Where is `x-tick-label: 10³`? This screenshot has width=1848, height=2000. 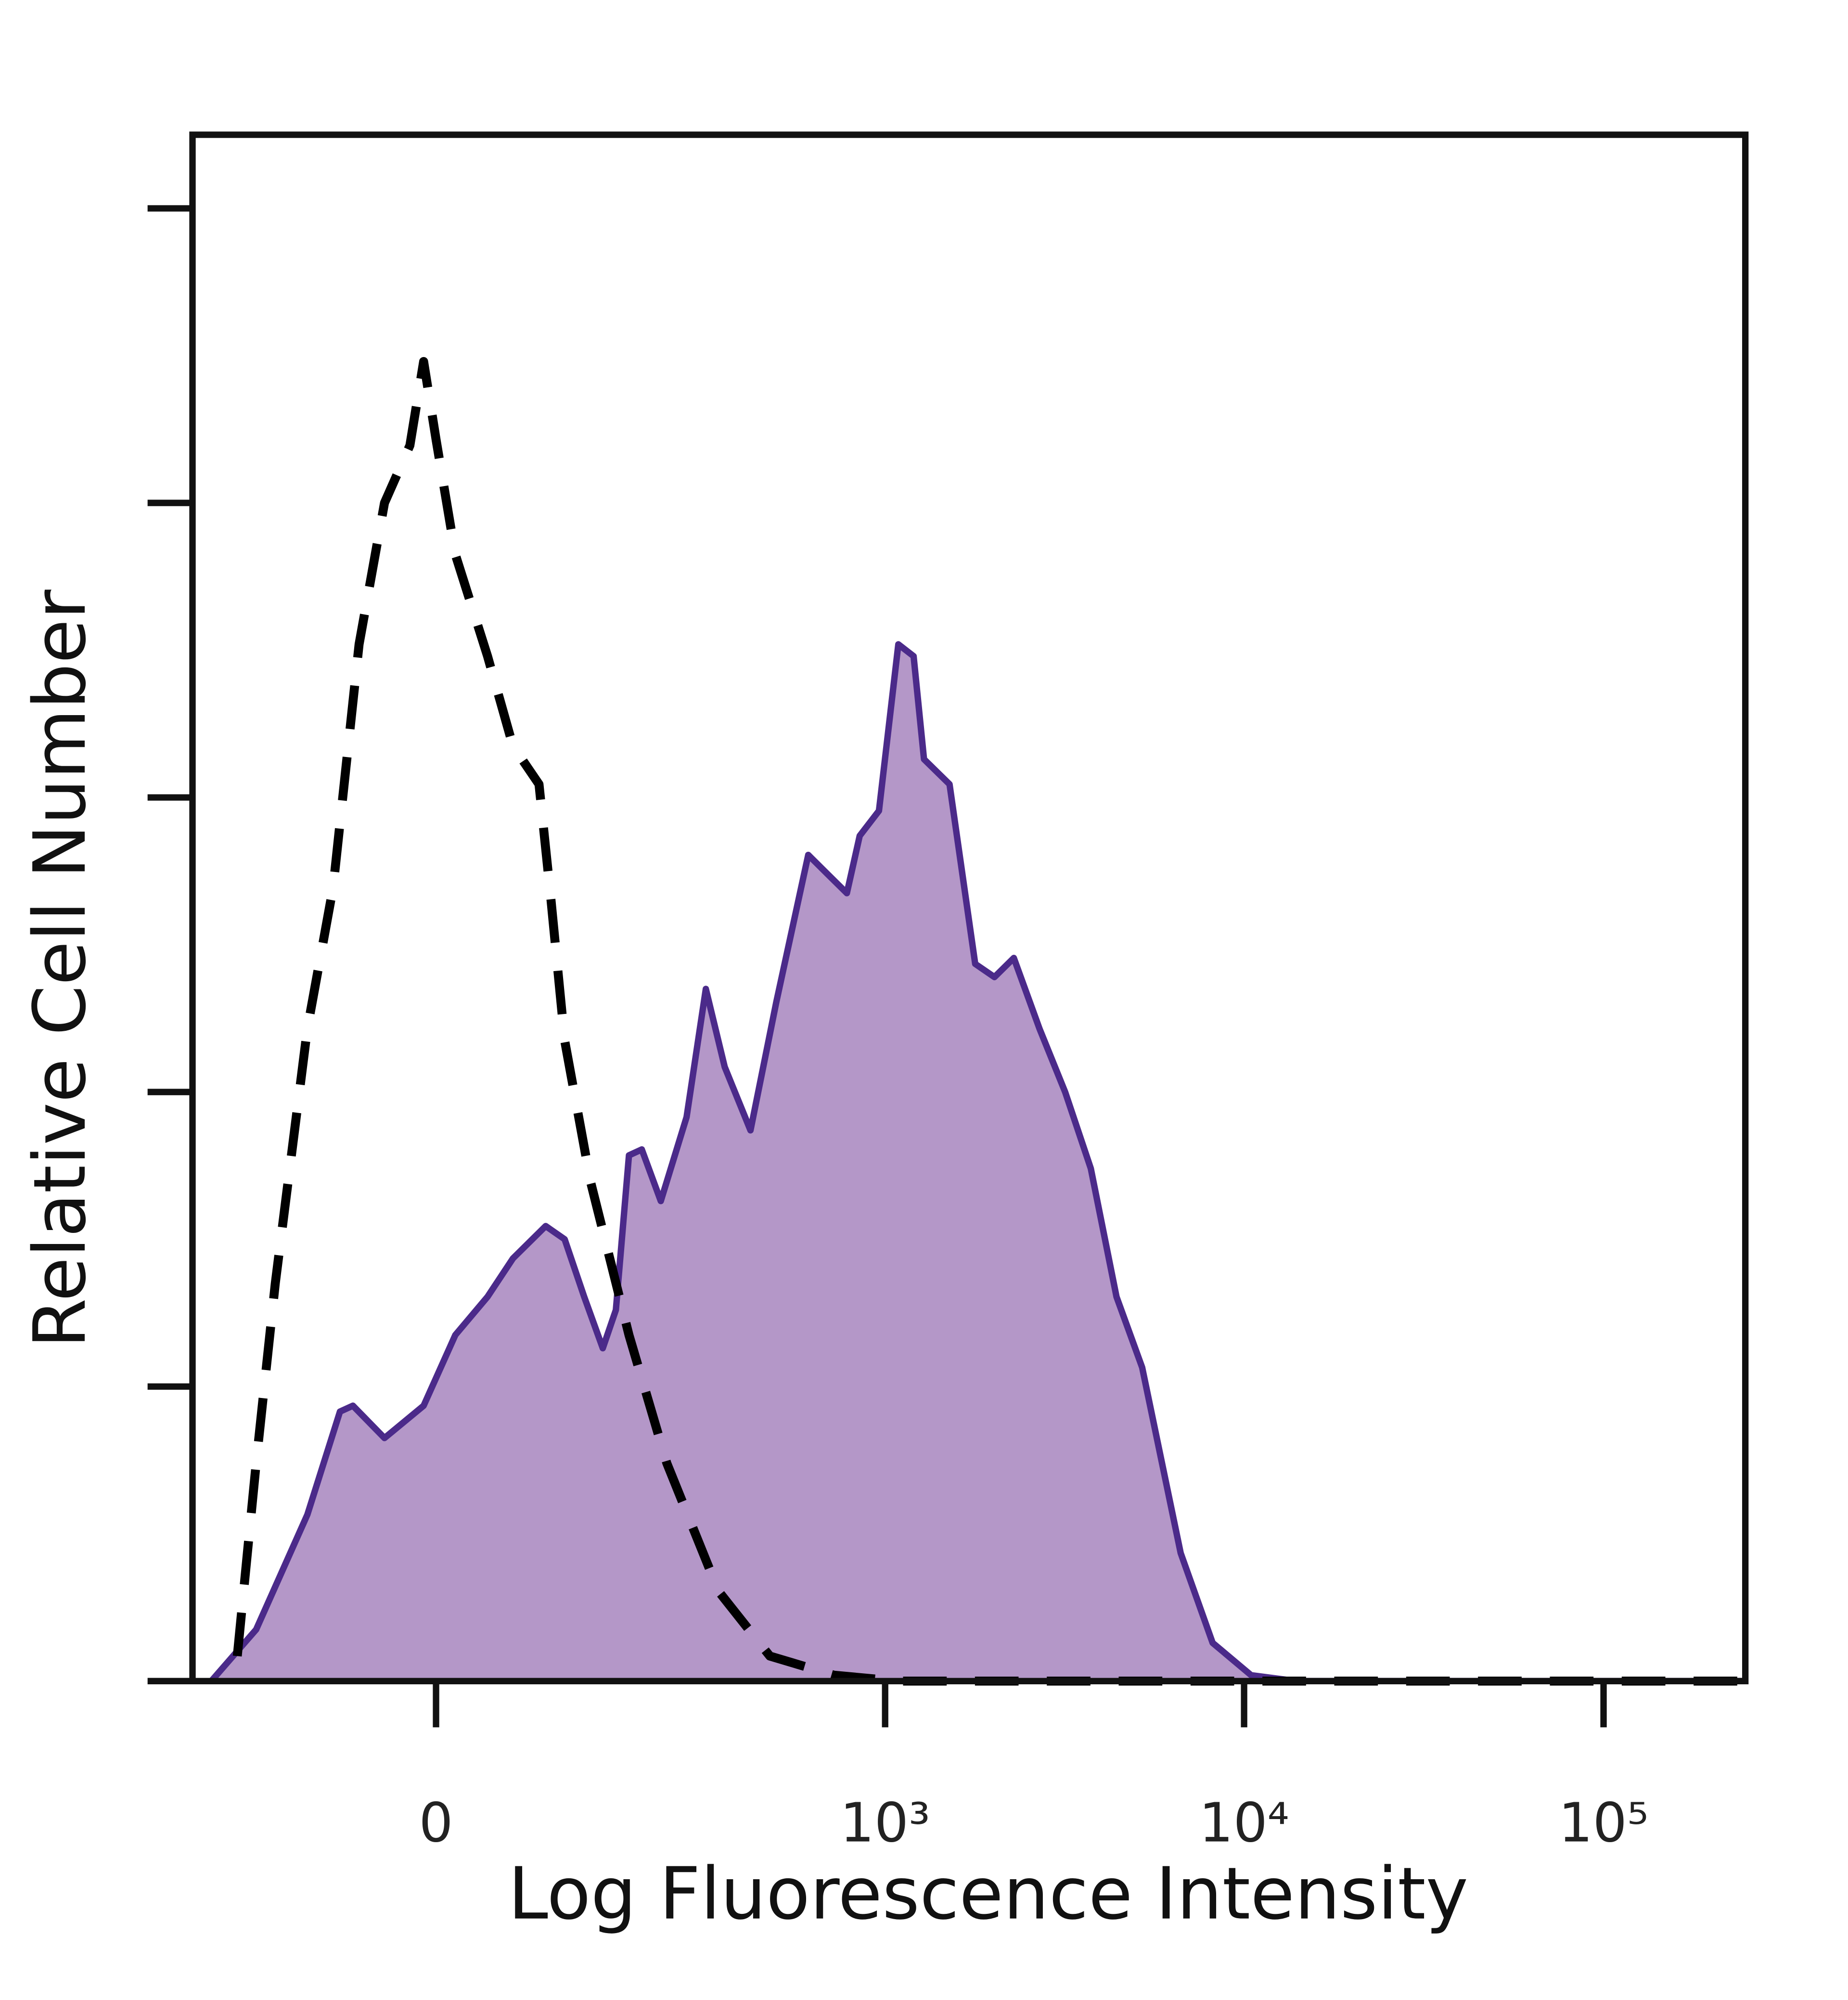
x-tick-label: 10³ is located at coordinates (885, 1823).